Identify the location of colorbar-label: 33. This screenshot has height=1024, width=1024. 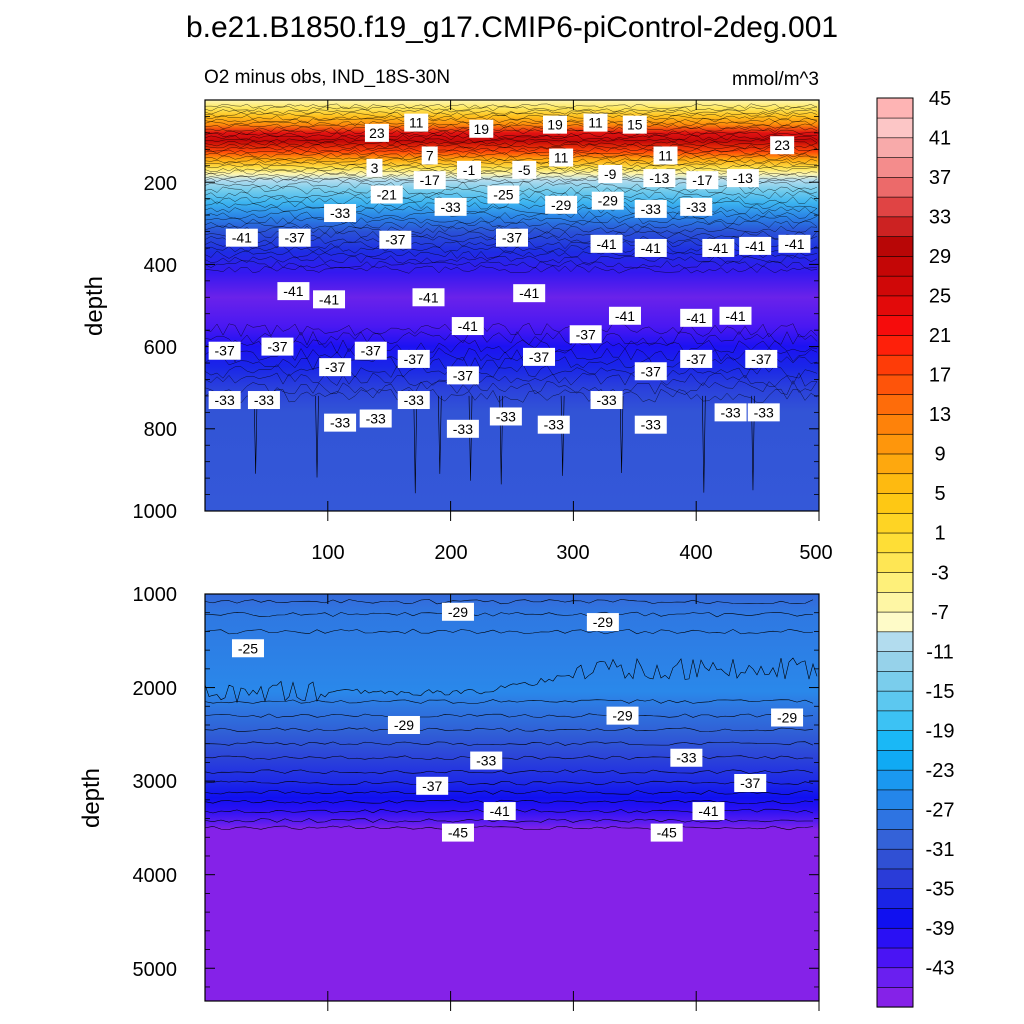
(940, 218).